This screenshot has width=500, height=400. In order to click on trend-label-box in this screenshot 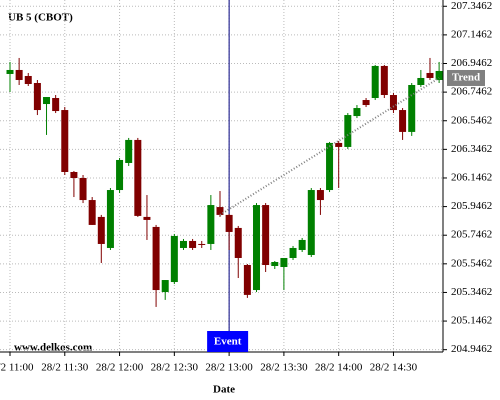, I will do `click(466, 77)`.